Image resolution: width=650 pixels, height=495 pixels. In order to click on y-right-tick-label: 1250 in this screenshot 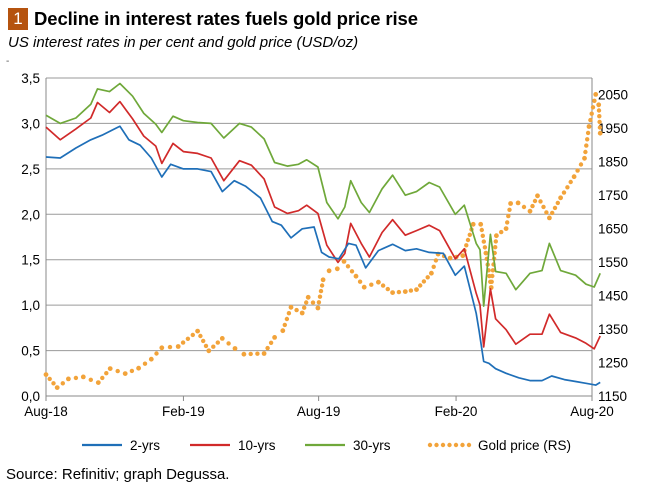, I will do `click(613, 363)`.